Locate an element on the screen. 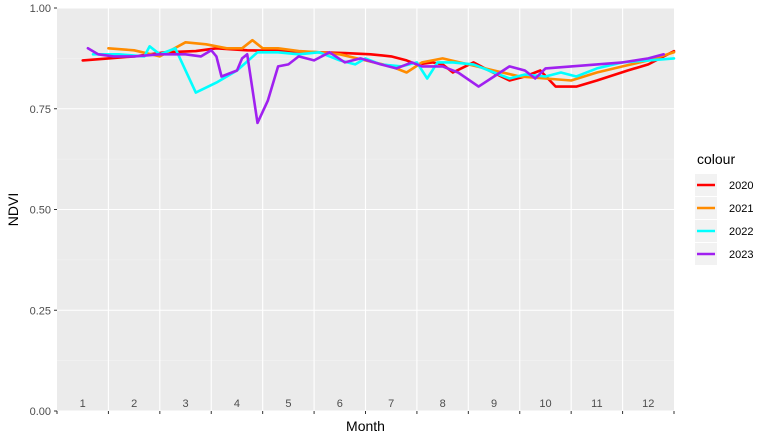  x-tick-label: 7 is located at coordinates (391, 404).